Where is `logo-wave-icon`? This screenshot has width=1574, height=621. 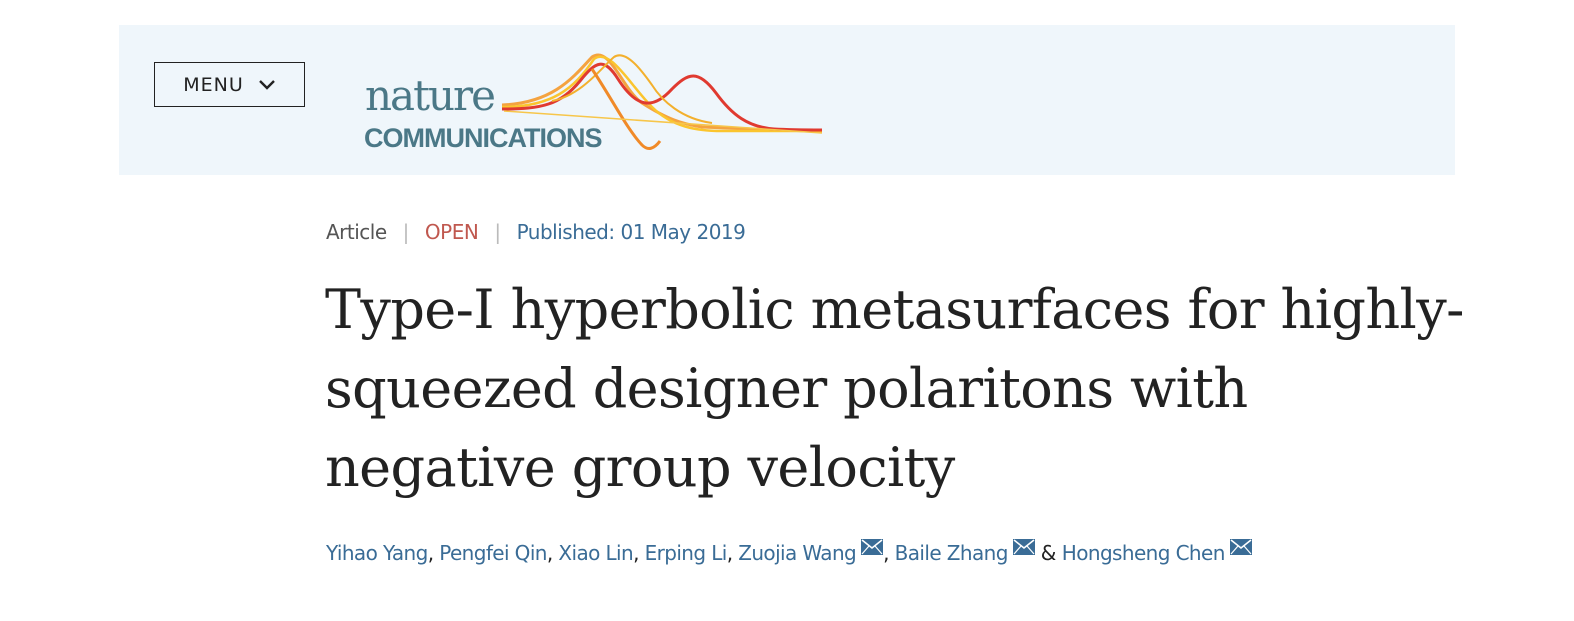 logo-wave-icon is located at coordinates (661, 101).